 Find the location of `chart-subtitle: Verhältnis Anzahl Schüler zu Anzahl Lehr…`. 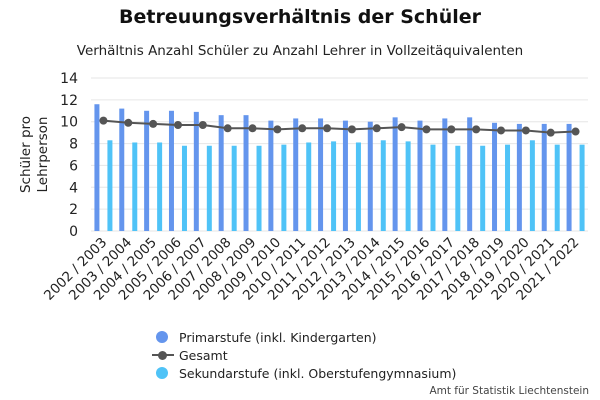

chart-subtitle: Verhältnis Anzahl Schüler zu Anzahl Lehr… is located at coordinates (300, 51).